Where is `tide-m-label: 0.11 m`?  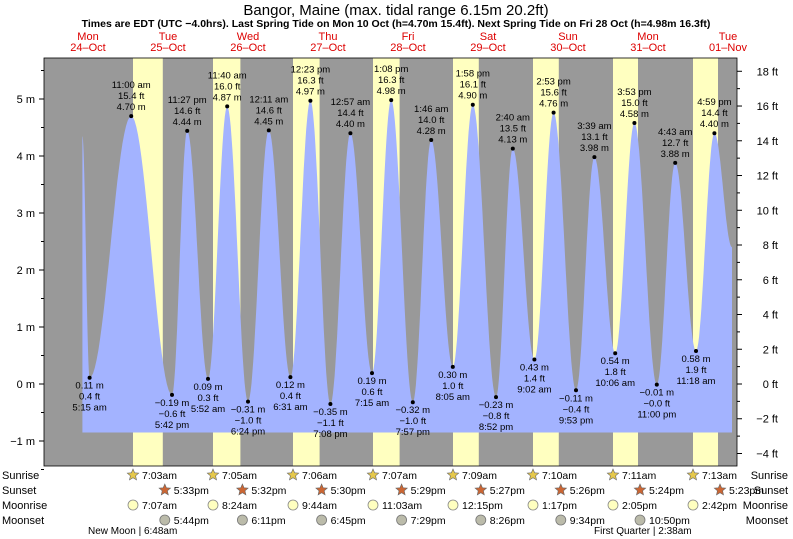 tide-m-label: 0.11 m is located at coordinates (89, 386).